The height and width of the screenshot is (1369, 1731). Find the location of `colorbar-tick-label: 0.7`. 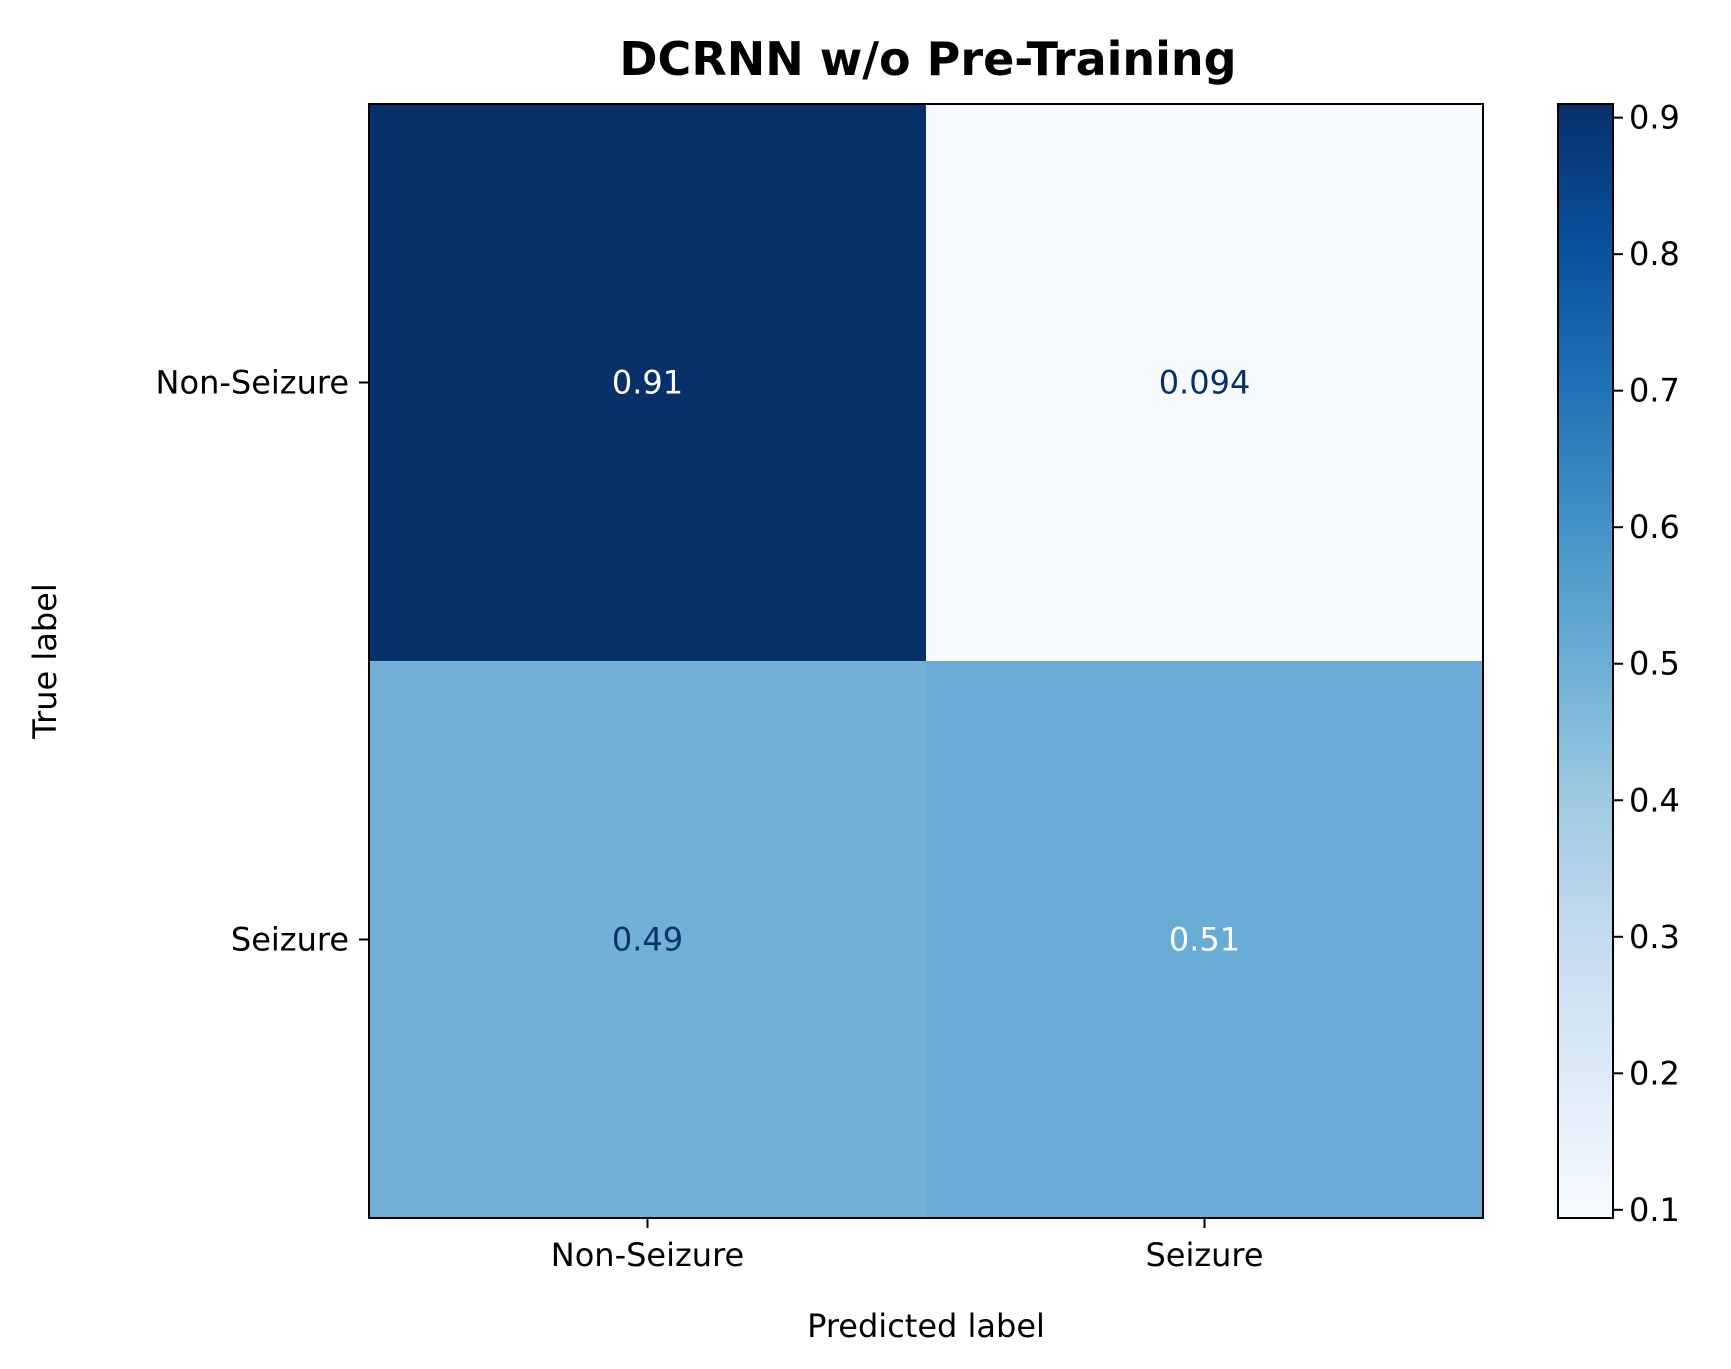

colorbar-tick-label: 0.7 is located at coordinates (1654, 391).